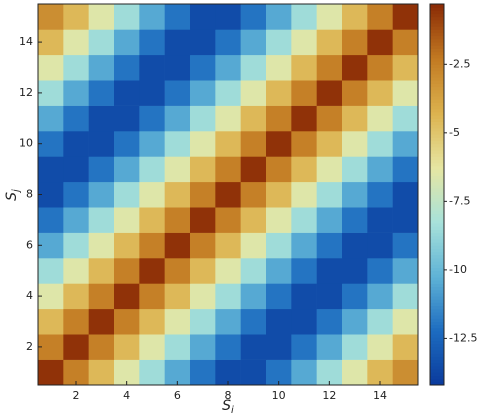 The image size is (478, 420). What do you see at coordinates (279, 395) in the screenshot?
I see `x-tick-label: 10` at bounding box center [279, 395].